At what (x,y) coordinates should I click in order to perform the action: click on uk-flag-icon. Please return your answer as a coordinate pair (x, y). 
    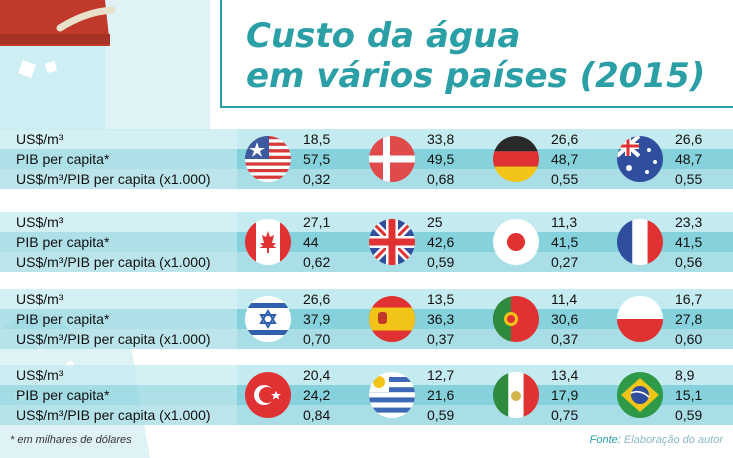
    Looking at the image, I should click on (392, 242).